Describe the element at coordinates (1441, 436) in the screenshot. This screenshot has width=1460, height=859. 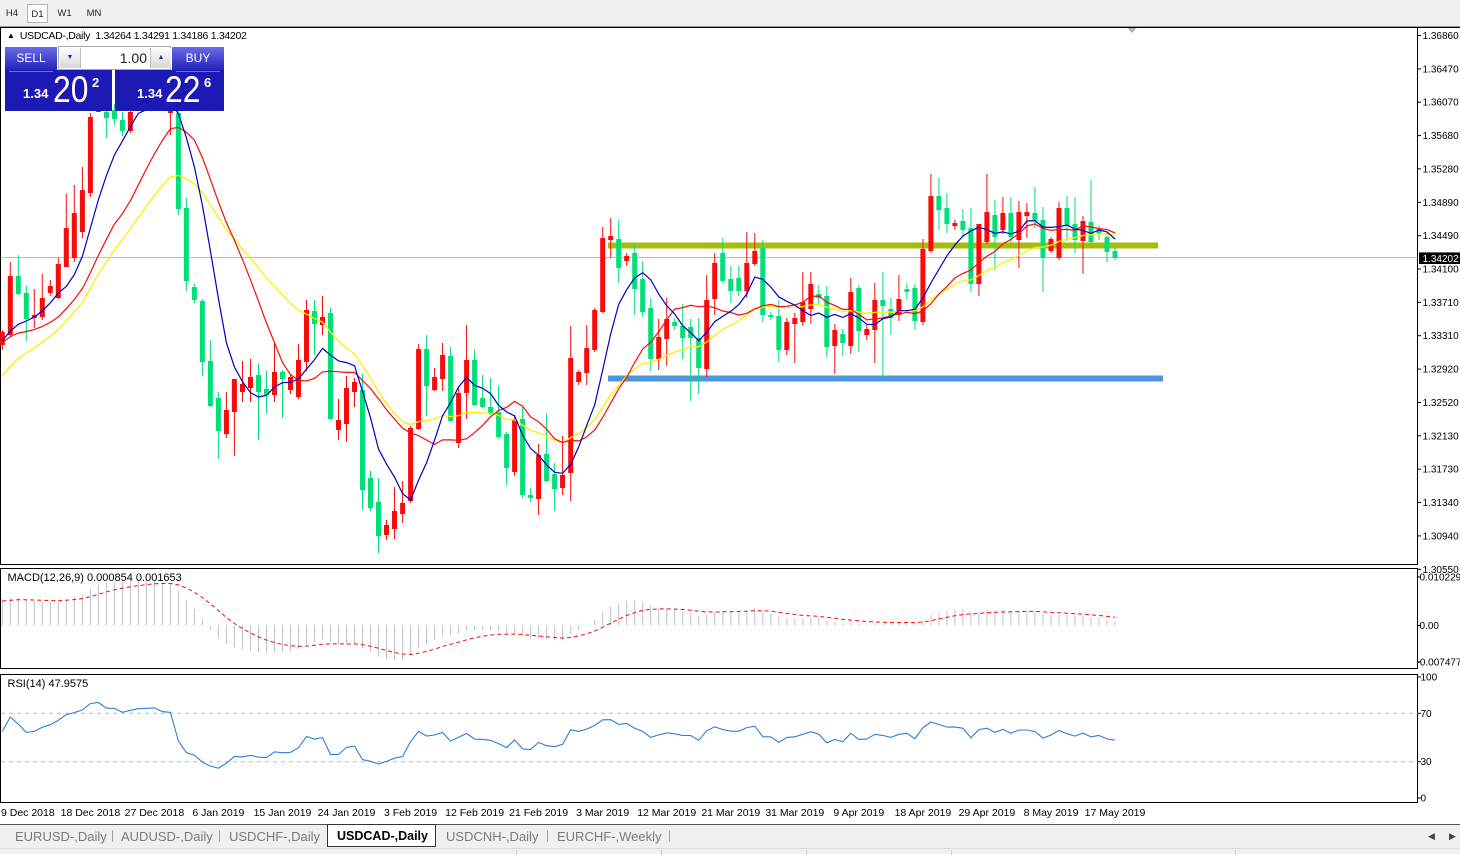
I see `svg-text: 1.32130` at that location.